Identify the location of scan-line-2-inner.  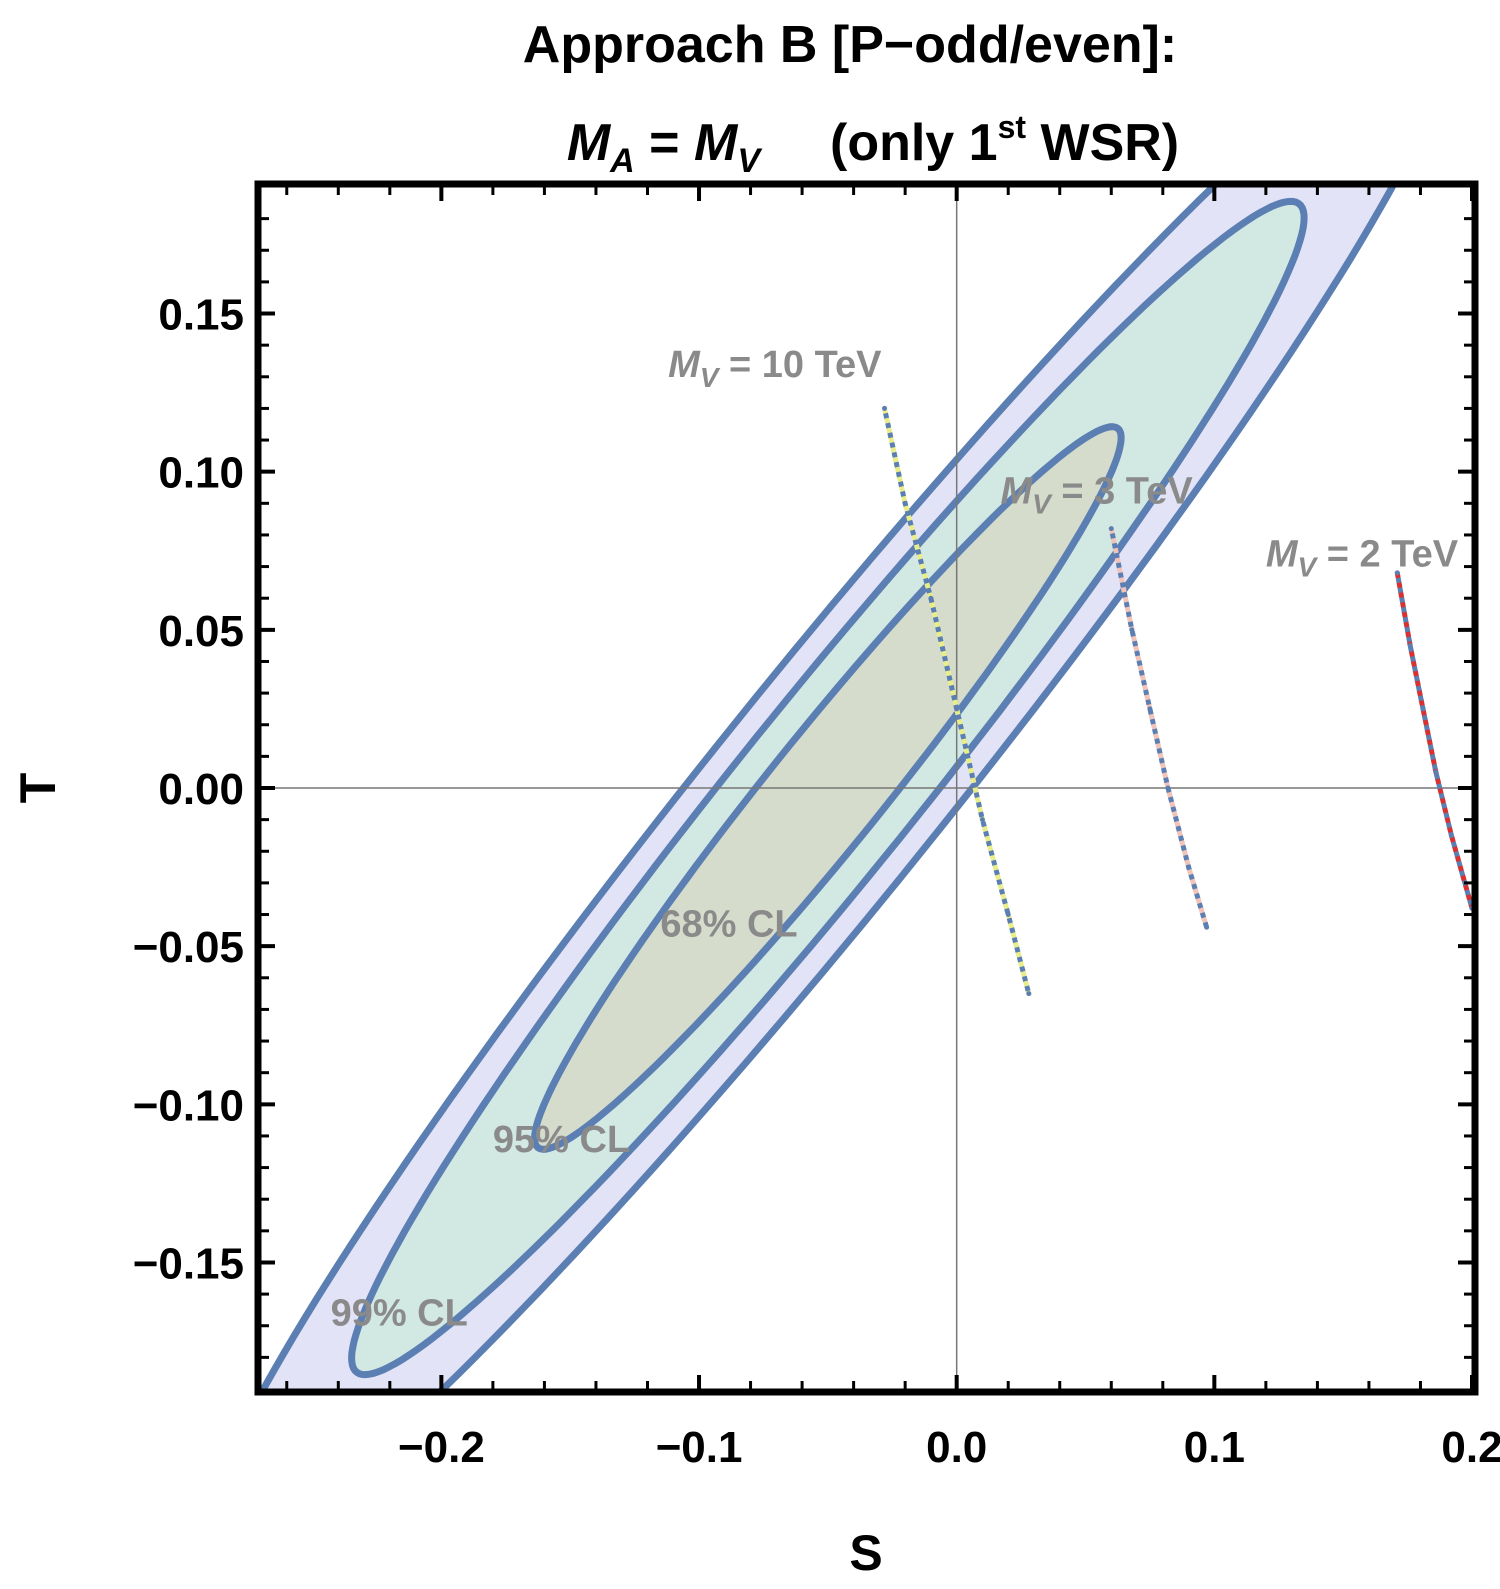
(1433, 740).